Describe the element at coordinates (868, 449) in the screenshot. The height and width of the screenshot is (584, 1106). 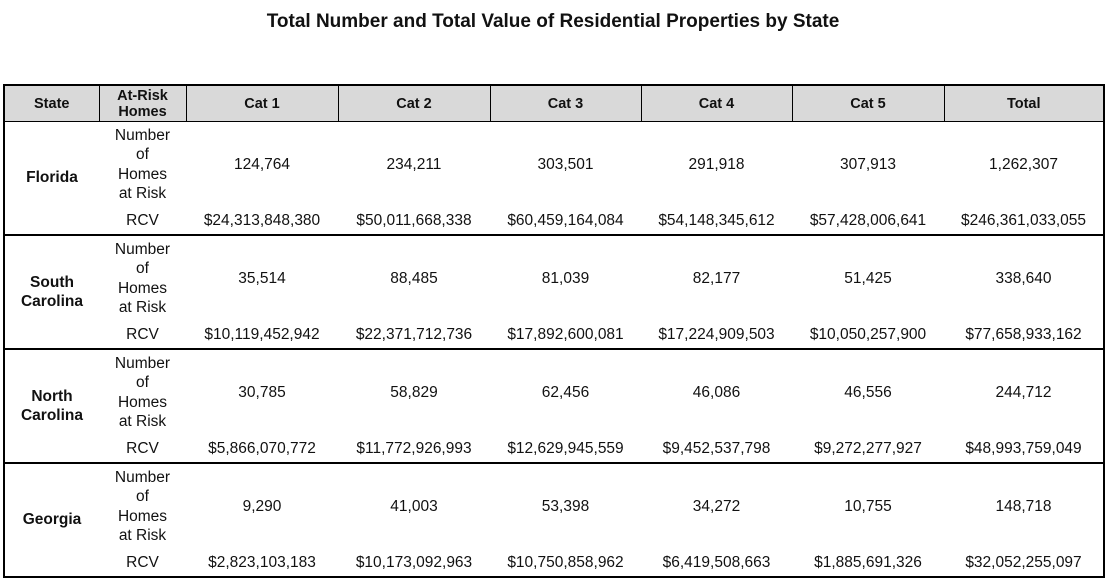
I see `rcv-cell: $9,272,277,927` at that location.